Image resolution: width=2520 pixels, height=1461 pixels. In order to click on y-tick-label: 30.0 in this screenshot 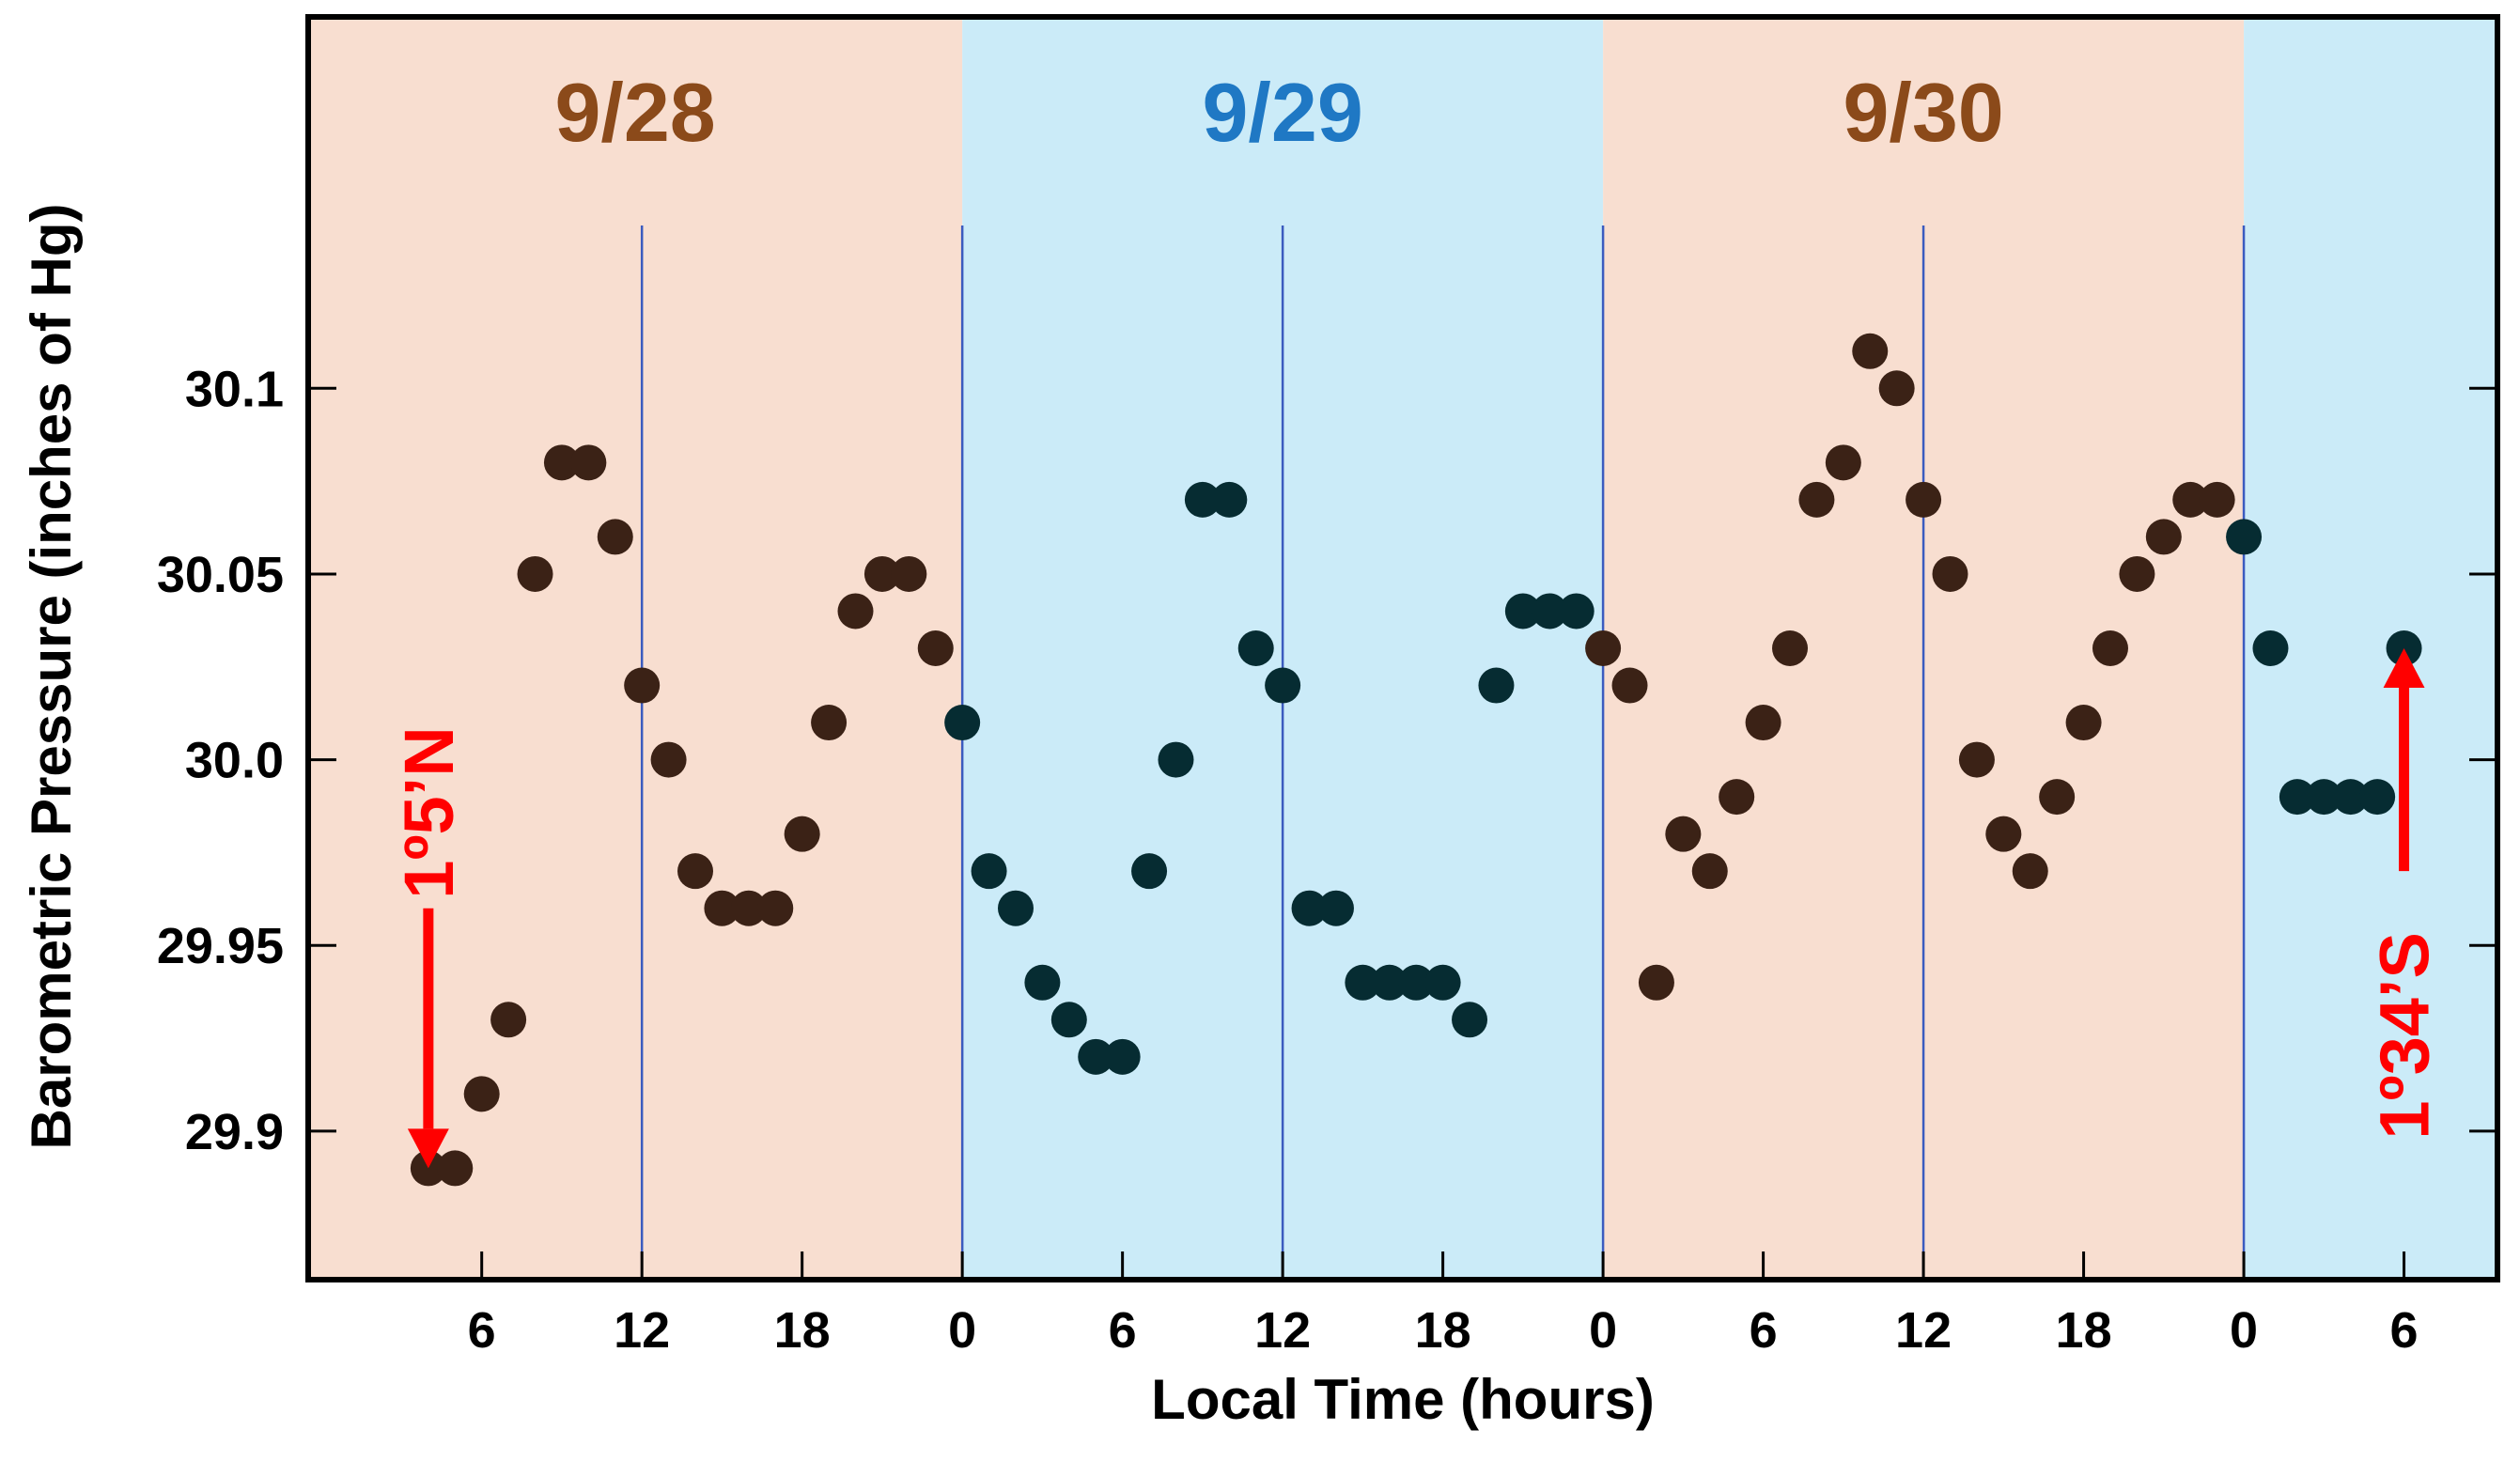, I will do `click(234, 761)`.